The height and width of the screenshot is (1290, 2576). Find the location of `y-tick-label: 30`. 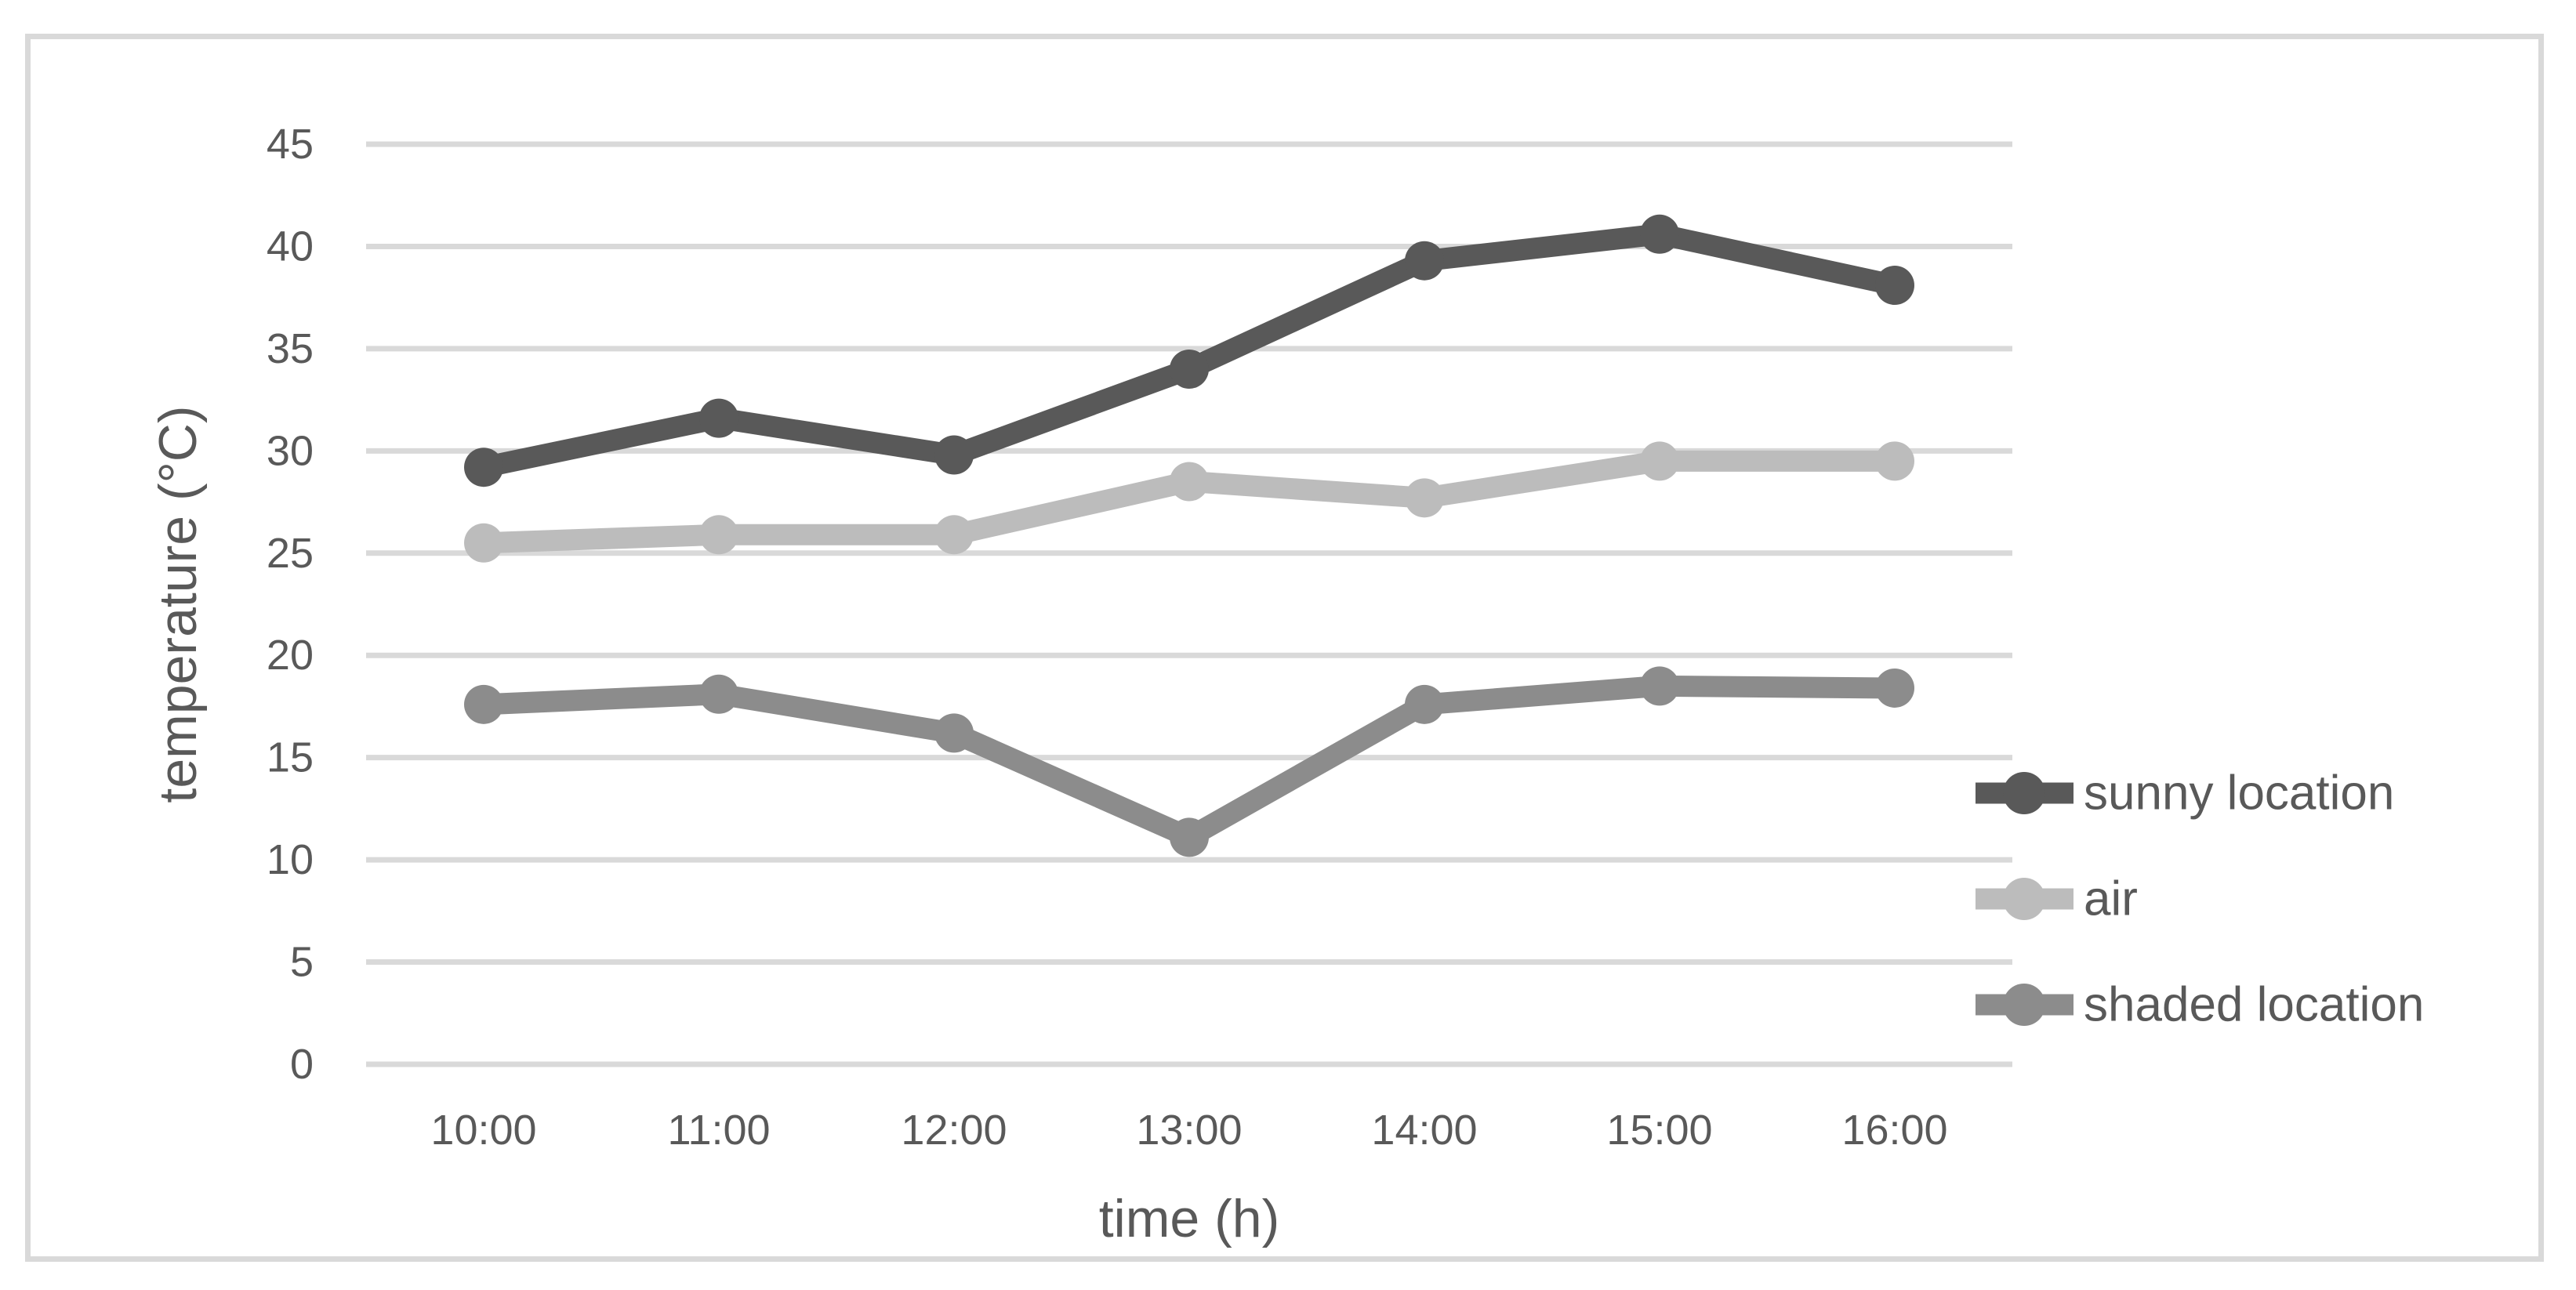

y-tick-label: 30 is located at coordinates (290, 451).